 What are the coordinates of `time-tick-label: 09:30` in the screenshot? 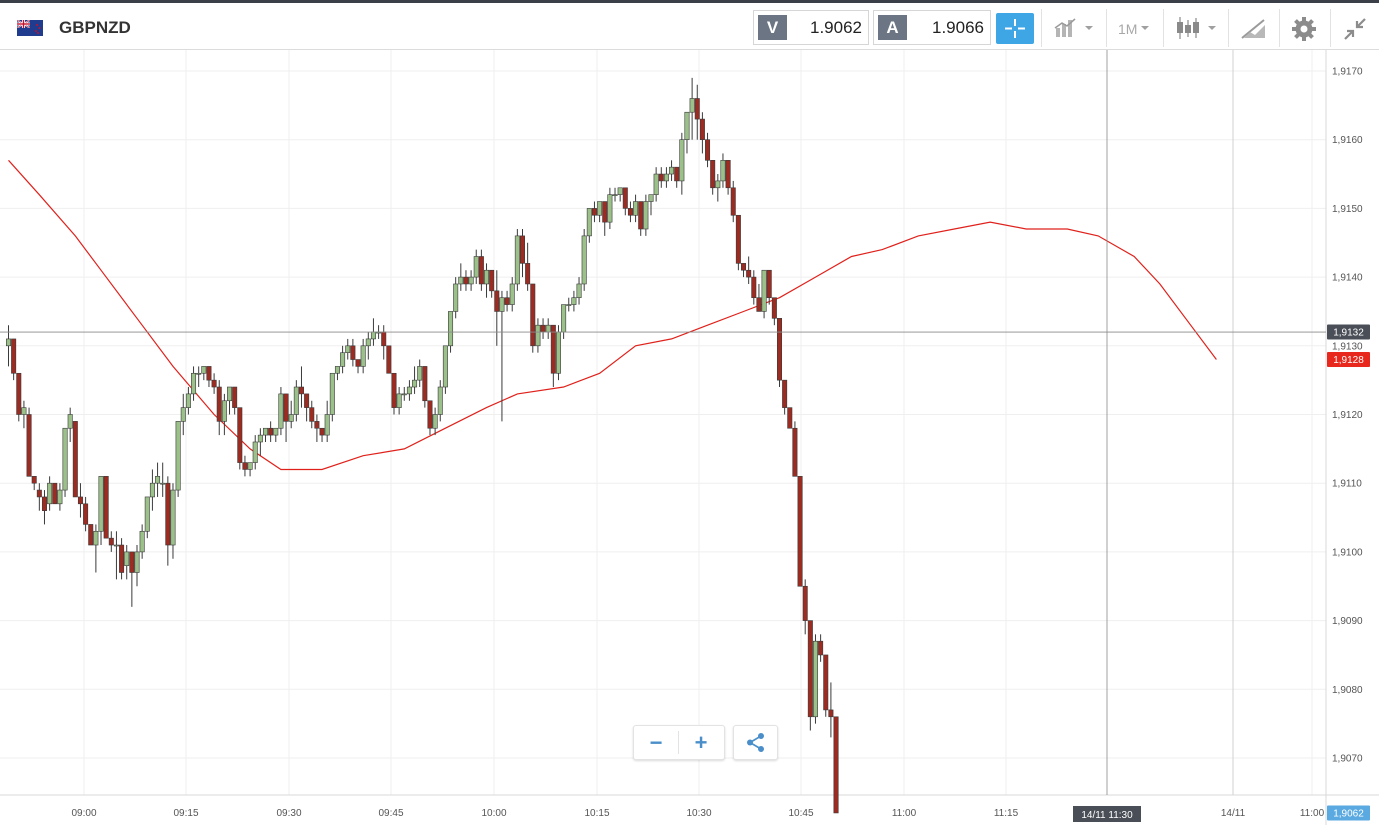 It's located at (288, 813).